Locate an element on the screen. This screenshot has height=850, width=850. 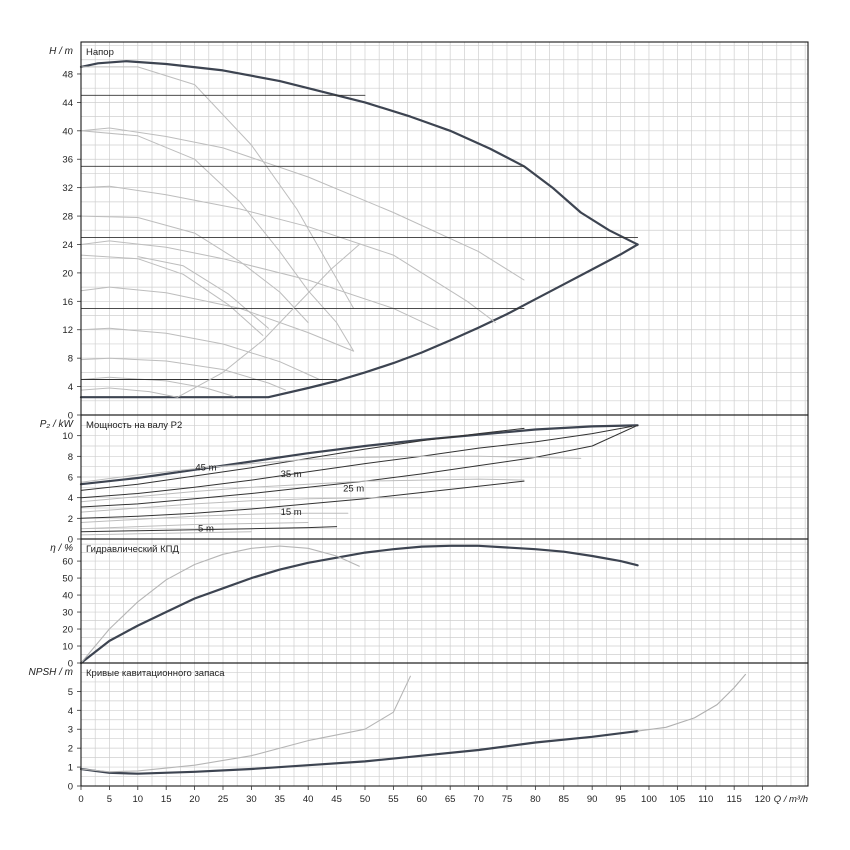
curve-setpoint-25m is located at coordinates (359, 466).